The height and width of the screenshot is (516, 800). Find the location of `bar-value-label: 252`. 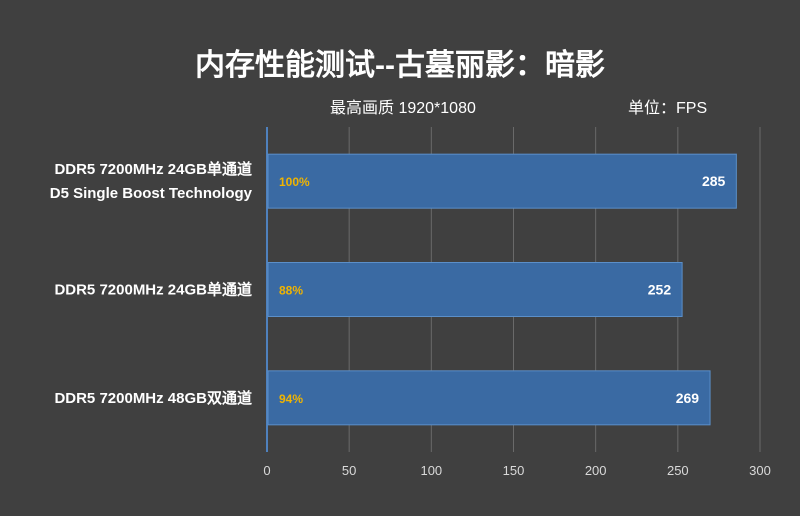

bar-value-label: 252 is located at coordinates (660, 290).